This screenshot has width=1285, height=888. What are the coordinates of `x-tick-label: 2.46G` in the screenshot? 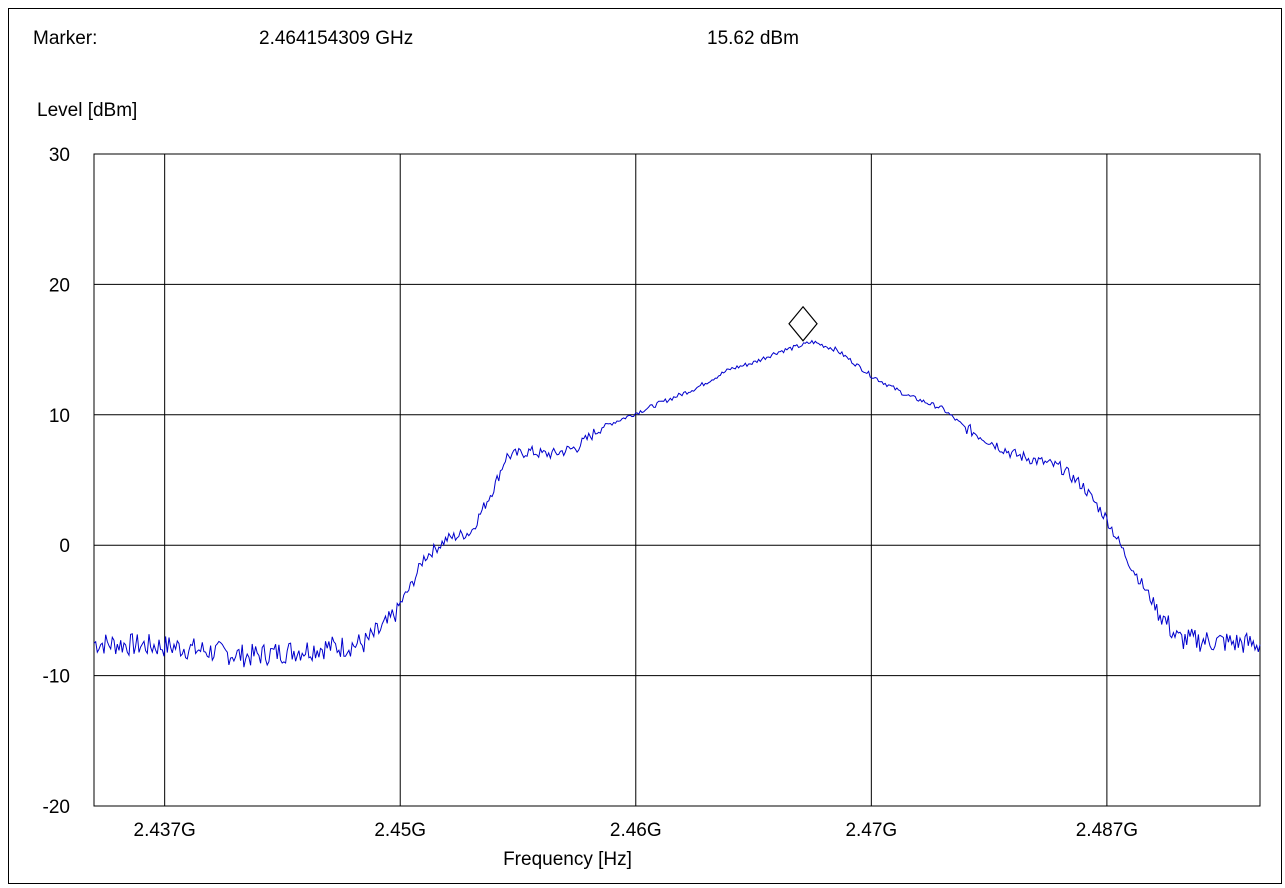 It's located at (636, 830).